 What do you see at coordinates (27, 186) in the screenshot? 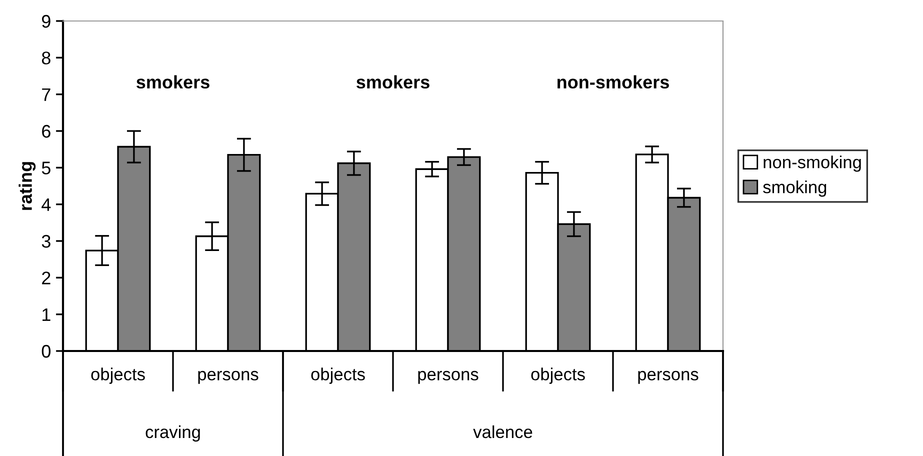
I see `y-axis-title: rating` at bounding box center [27, 186].